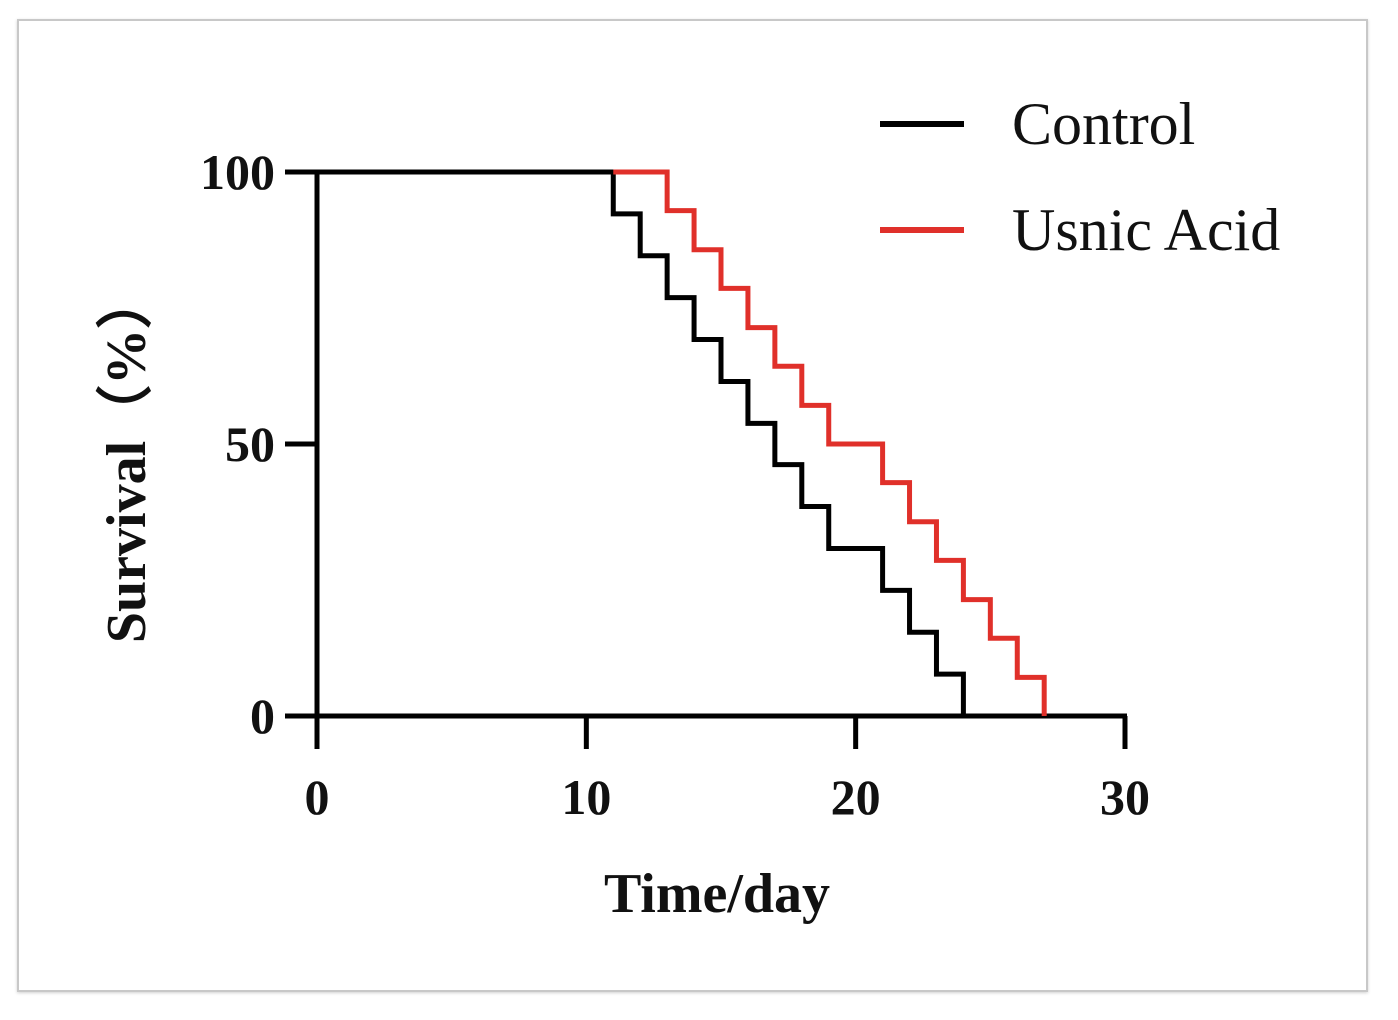 This screenshot has height=1020, width=1398. What do you see at coordinates (856, 797) in the screenshot?
I see `x-tick-label: 20` at bounding box center [856, 797].